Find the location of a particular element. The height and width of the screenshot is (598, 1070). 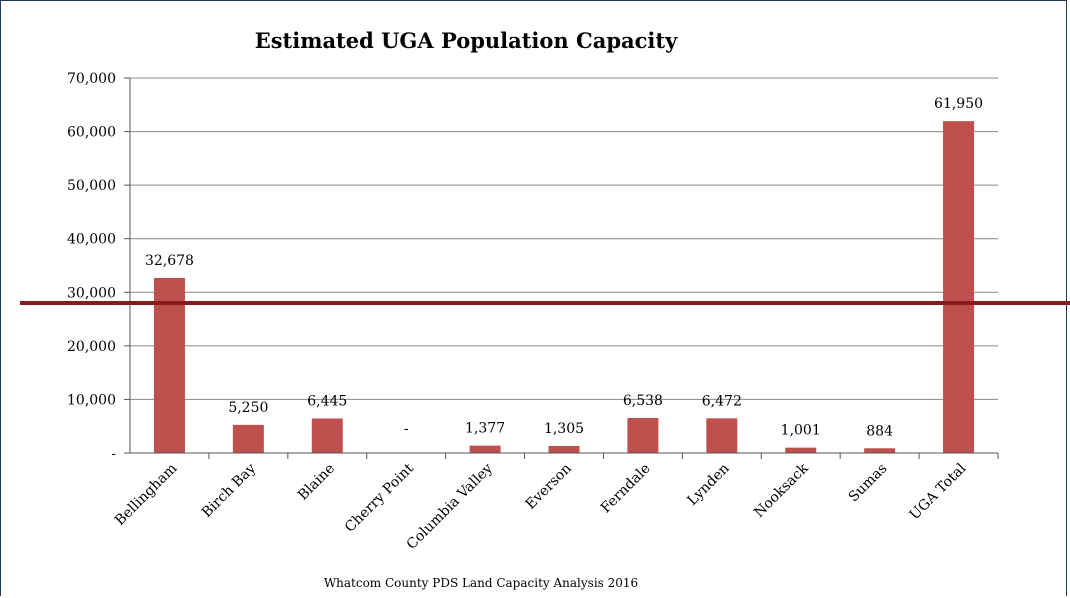

data-label: 6,445 is located at coordinates (327, 401).